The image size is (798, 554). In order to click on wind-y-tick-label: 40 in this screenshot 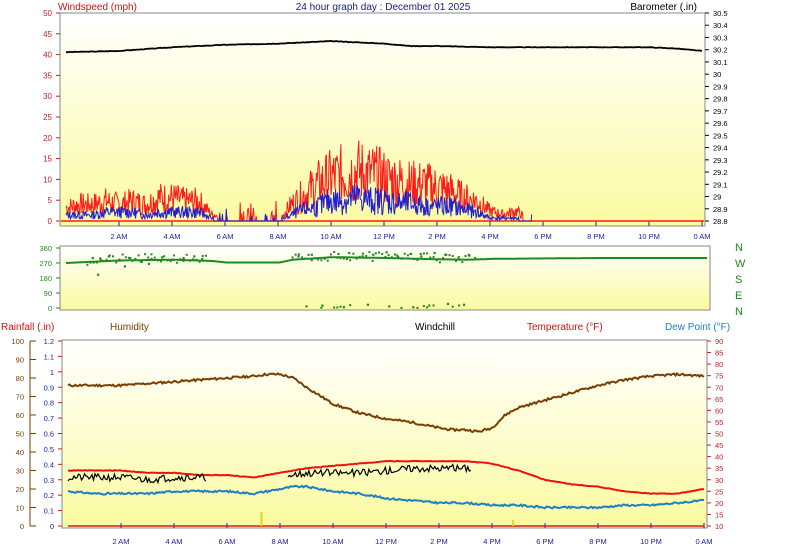, I will do `click(47, 55)`.